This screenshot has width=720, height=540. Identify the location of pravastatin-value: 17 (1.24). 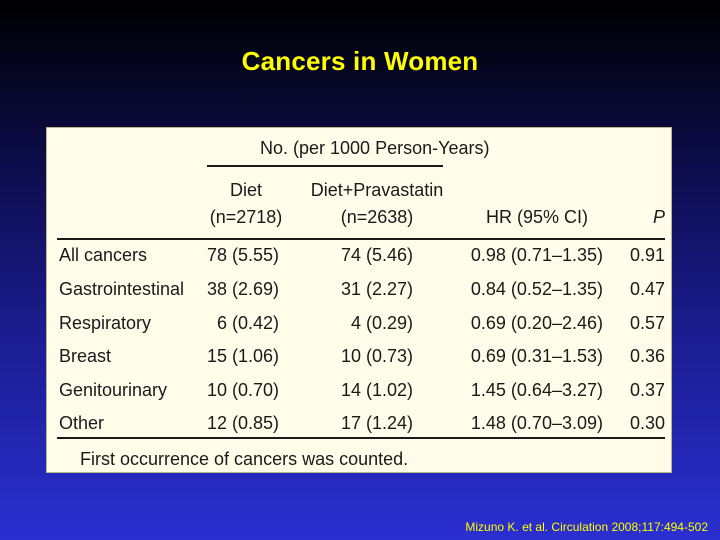
(376, 423).